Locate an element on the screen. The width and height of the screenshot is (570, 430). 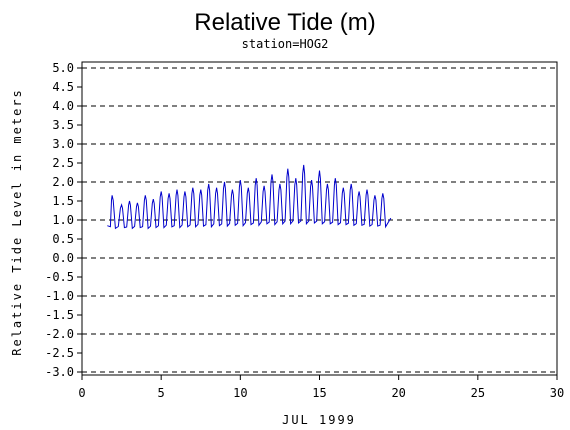
y-tick-label: 2.0 is located at coordinates (63, 182).